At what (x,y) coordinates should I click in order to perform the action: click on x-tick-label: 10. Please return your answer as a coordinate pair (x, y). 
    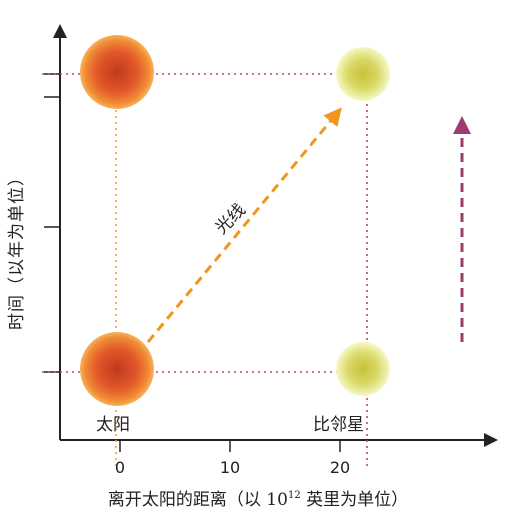
    Looking at the image, I should click on (230, 467).